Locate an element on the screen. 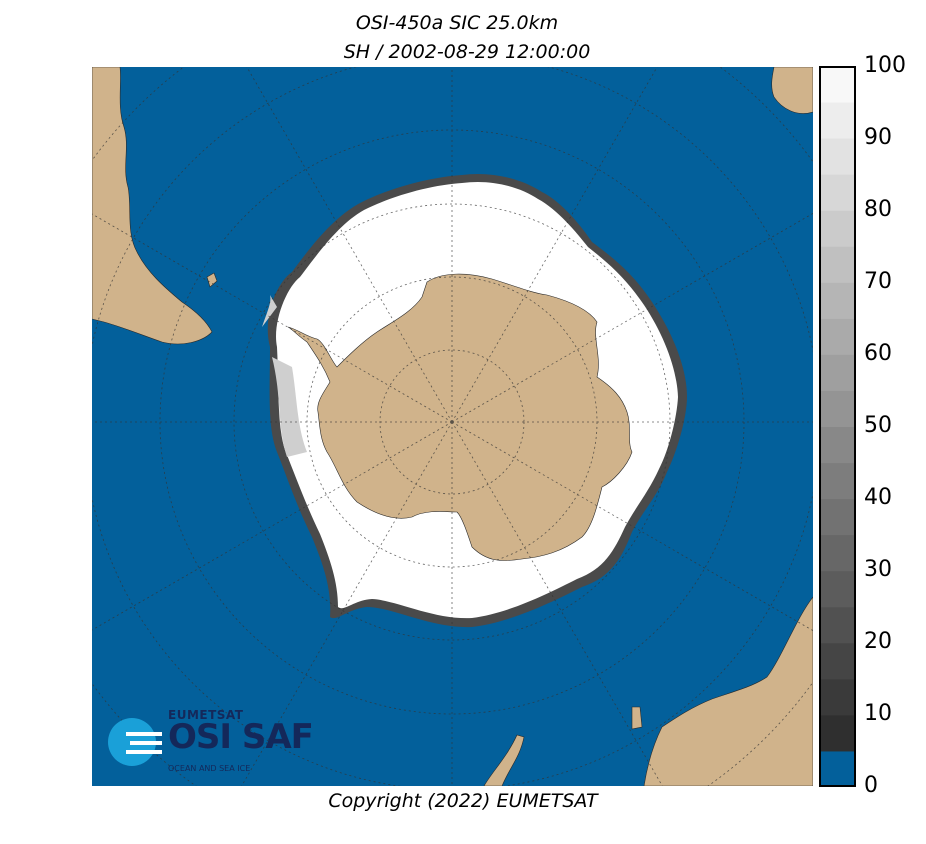 This screenshot has height=844, width=926. osisaf-logo: EUMETSAT OSI SAF OCEAN AND SEA ICE is located at coordinates (211, 741).